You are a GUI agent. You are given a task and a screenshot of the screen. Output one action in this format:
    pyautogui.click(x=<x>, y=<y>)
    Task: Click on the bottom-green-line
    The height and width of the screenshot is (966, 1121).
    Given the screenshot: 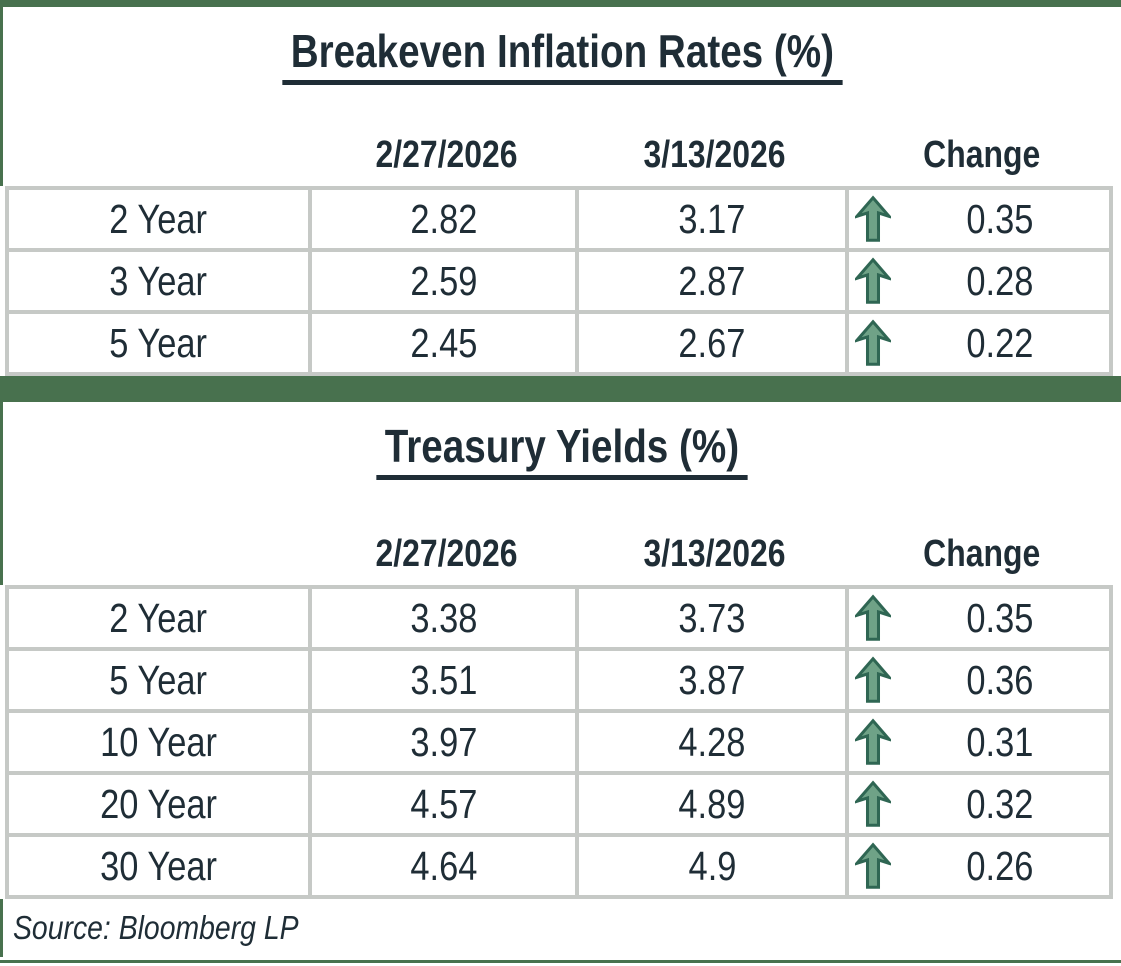 What is the action you would take?
    pyautogui.click(x=560, y=961)
    